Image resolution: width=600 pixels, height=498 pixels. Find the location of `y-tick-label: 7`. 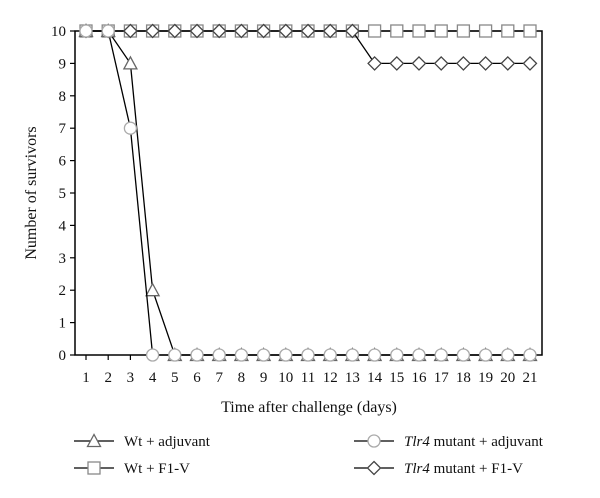

y-tick-label: 7 is located at coordinates (63, 129).